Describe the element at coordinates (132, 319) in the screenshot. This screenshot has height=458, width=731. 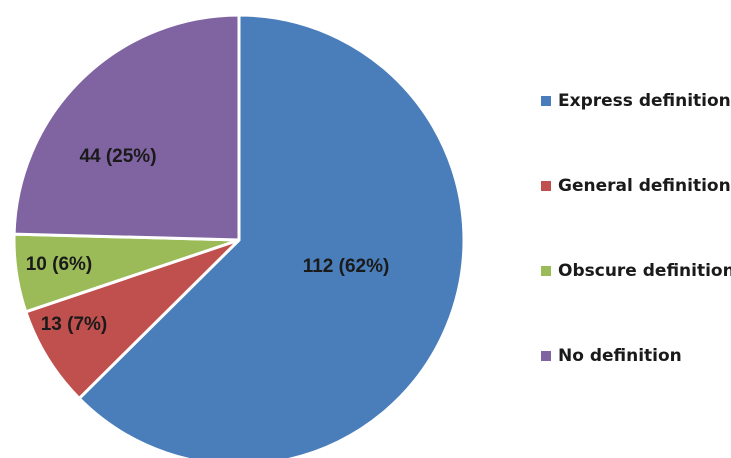
I see `pie-slice-general-definition` at that location.